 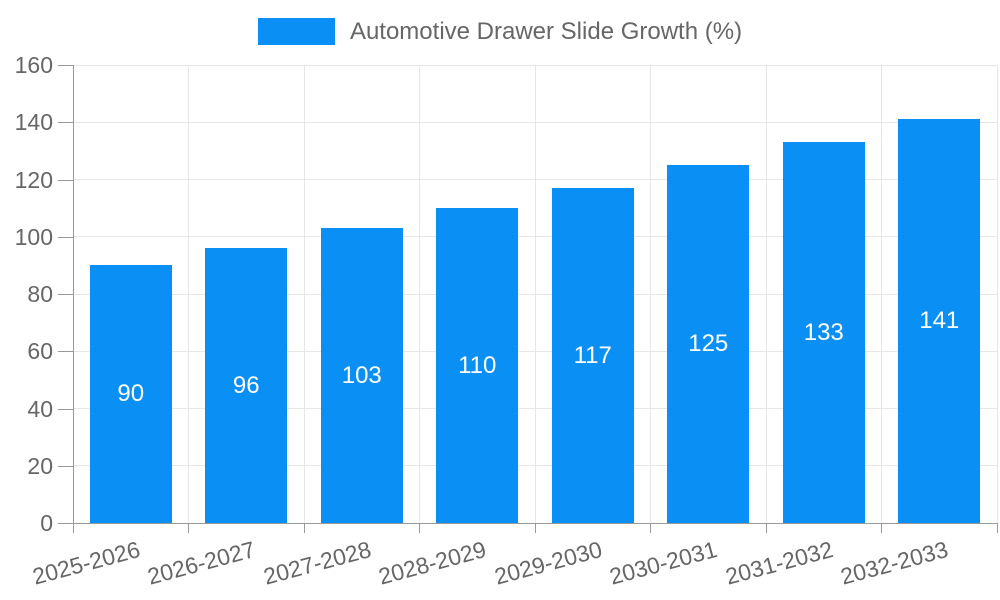 I want to click on x-axis-label: 2030-2031, so click(x=663, y=563).